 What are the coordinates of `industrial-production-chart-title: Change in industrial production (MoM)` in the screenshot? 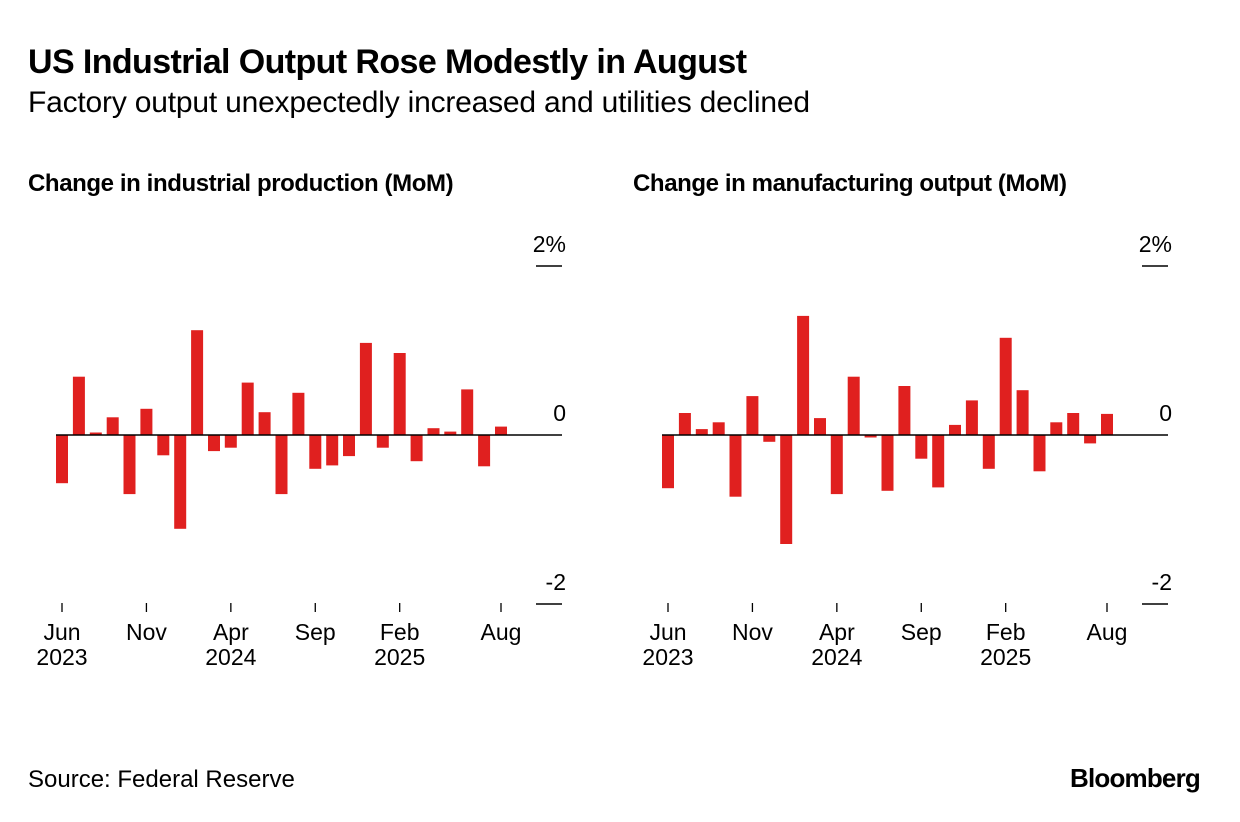 It's located at (241, 183).